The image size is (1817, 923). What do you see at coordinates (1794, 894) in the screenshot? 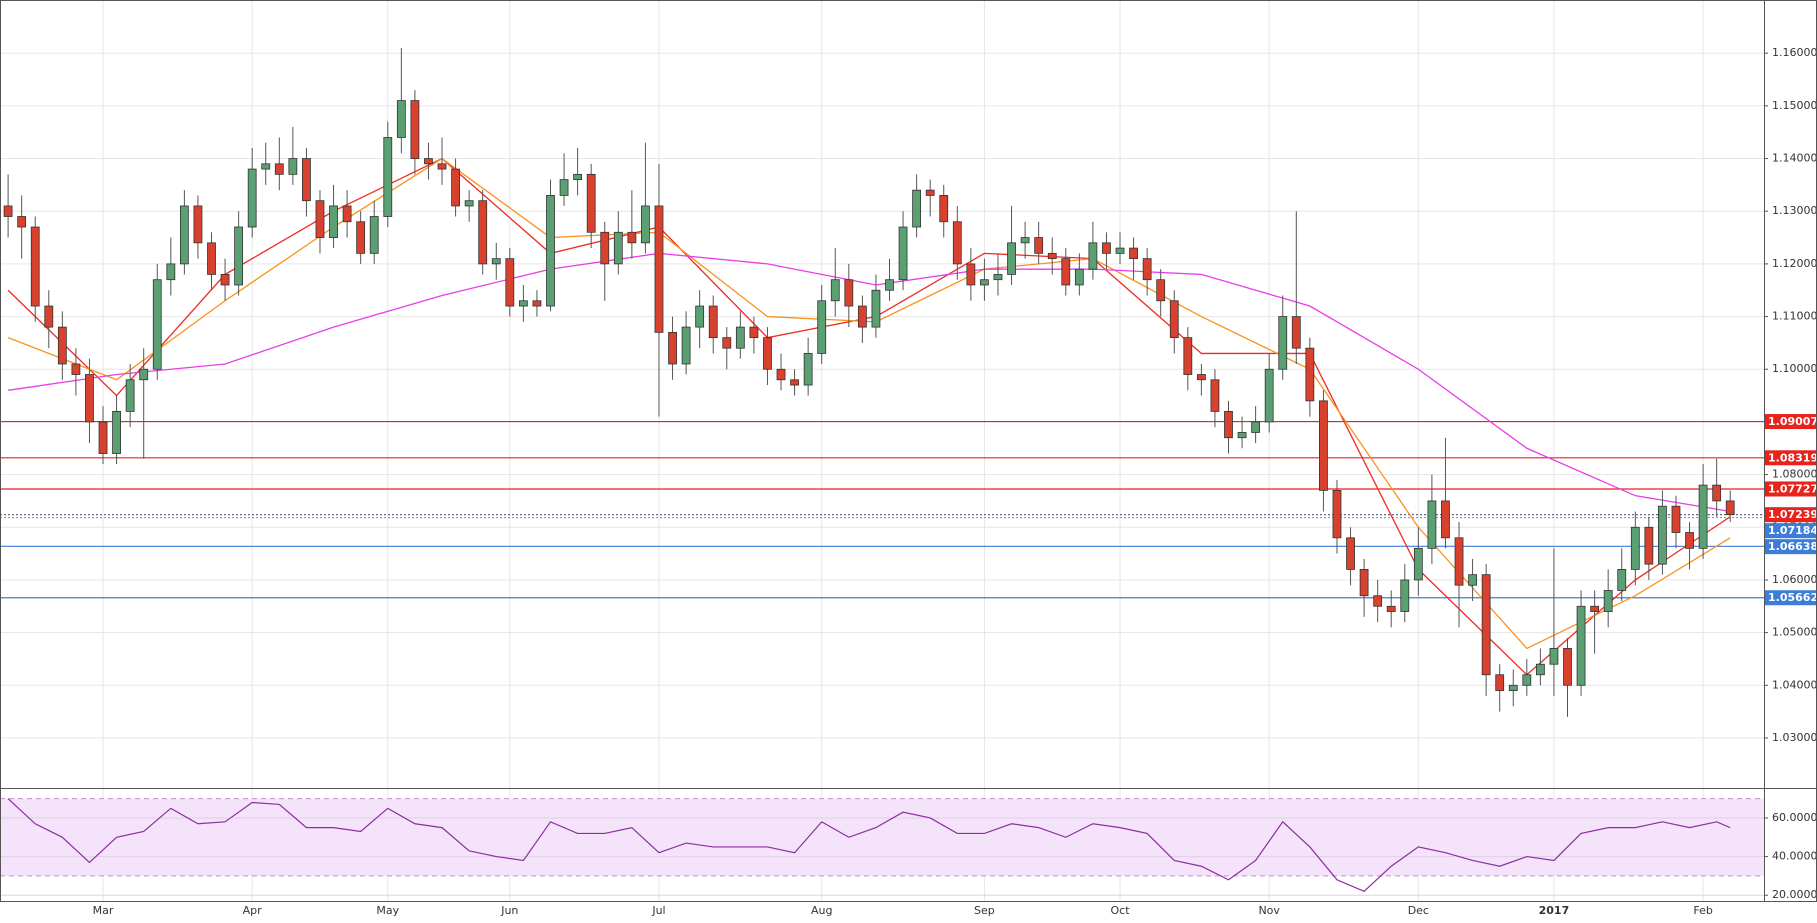
I see `y-tick-label: 20.0000` at bounding box center [1794, 894].